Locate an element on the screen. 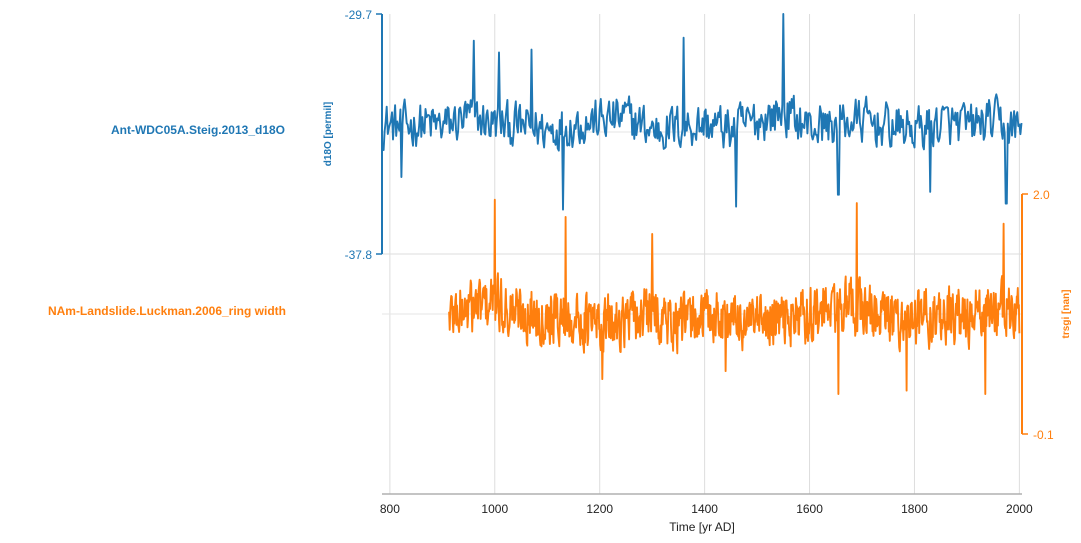 The height and width of the screenshot is (543, 1081). y-tick-label-d18o-top: -29.7 is located at coordinates (359, 15).